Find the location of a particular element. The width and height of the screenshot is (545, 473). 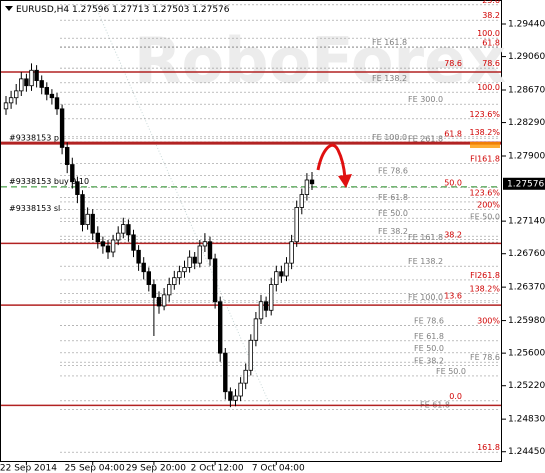

y-tick-label: 1.24830 is located at coordinates (526, 420).